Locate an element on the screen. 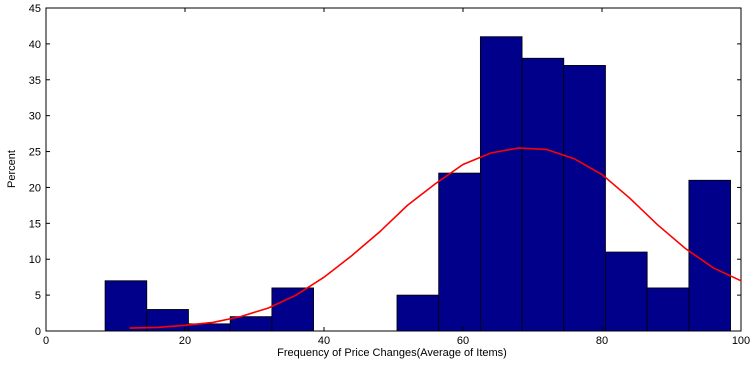 This screenshot has height=365, width=754. y-axis-label: Percent is located at coordinates (12, 169).